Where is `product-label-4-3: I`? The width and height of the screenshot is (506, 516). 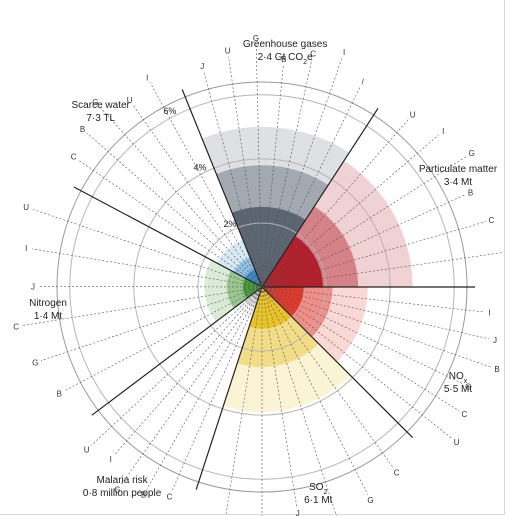
product-label-4-3: I is located at coordinates (111, 459).